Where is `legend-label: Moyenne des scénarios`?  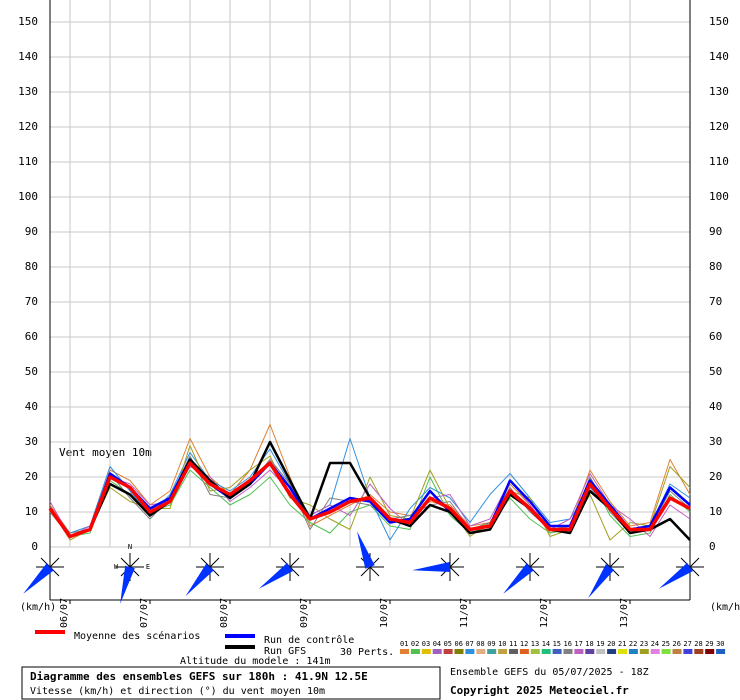 legend-label: Moyenne des scénarios is located at coordinates (137, 636).